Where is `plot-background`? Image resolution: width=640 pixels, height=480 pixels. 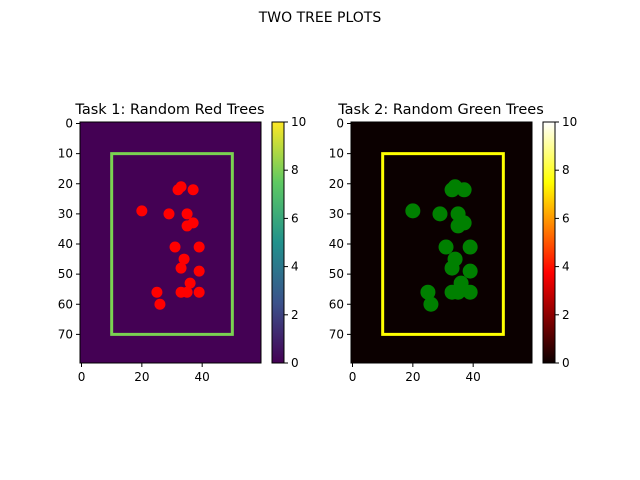 plot-background is located at coordinates (170, 242).